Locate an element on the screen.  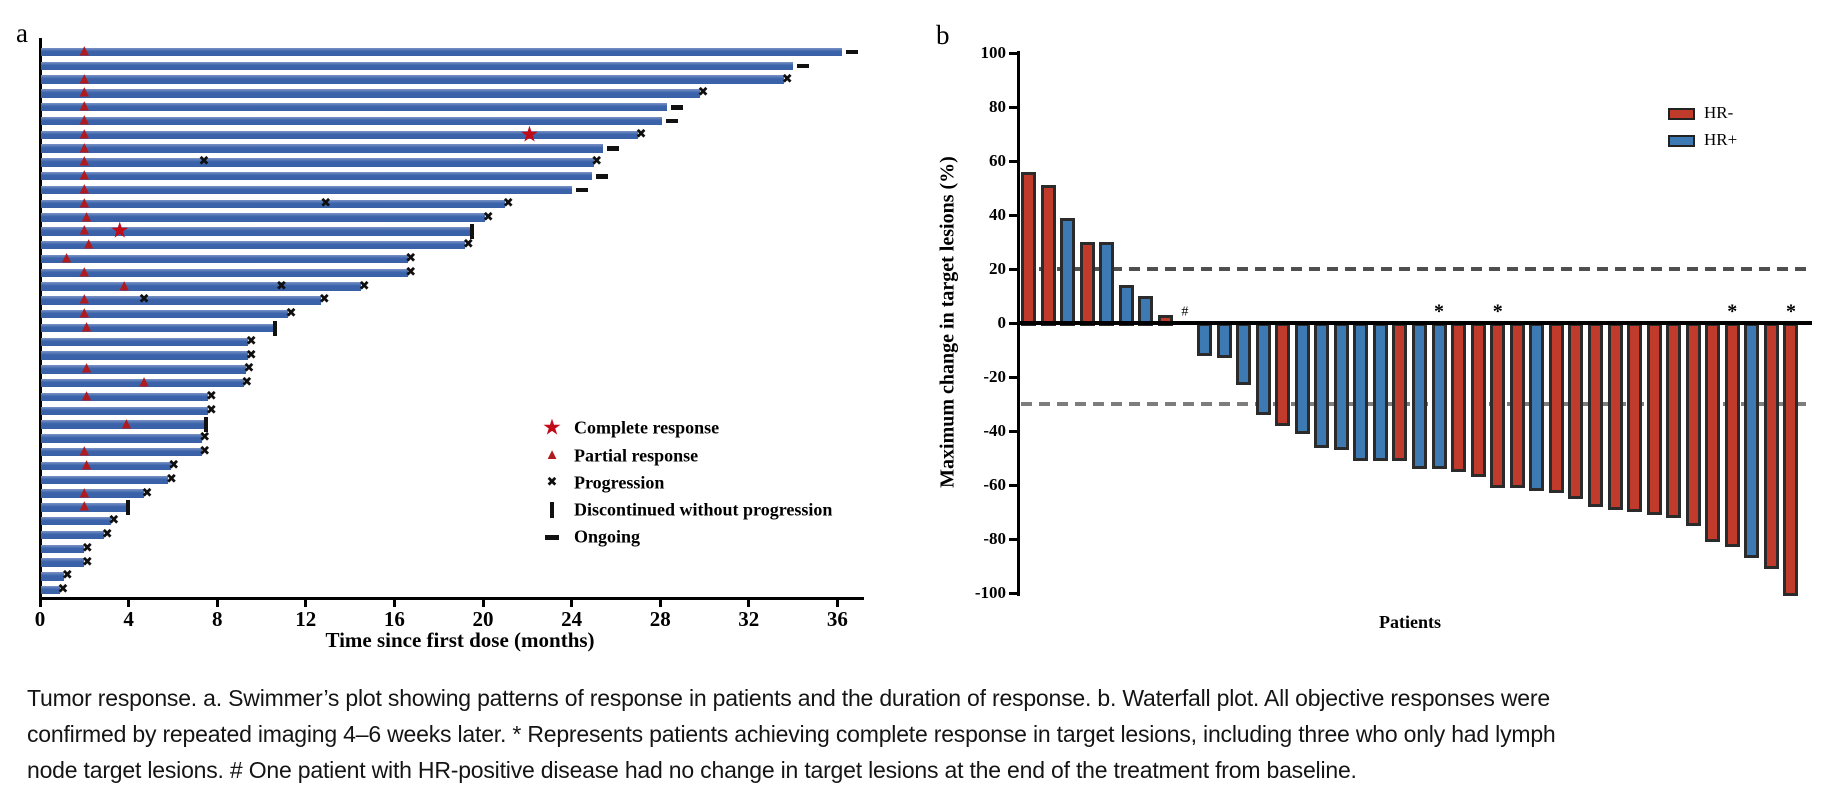
swimmer-legend-label: Ongoing is located at coordinates (607, 536).